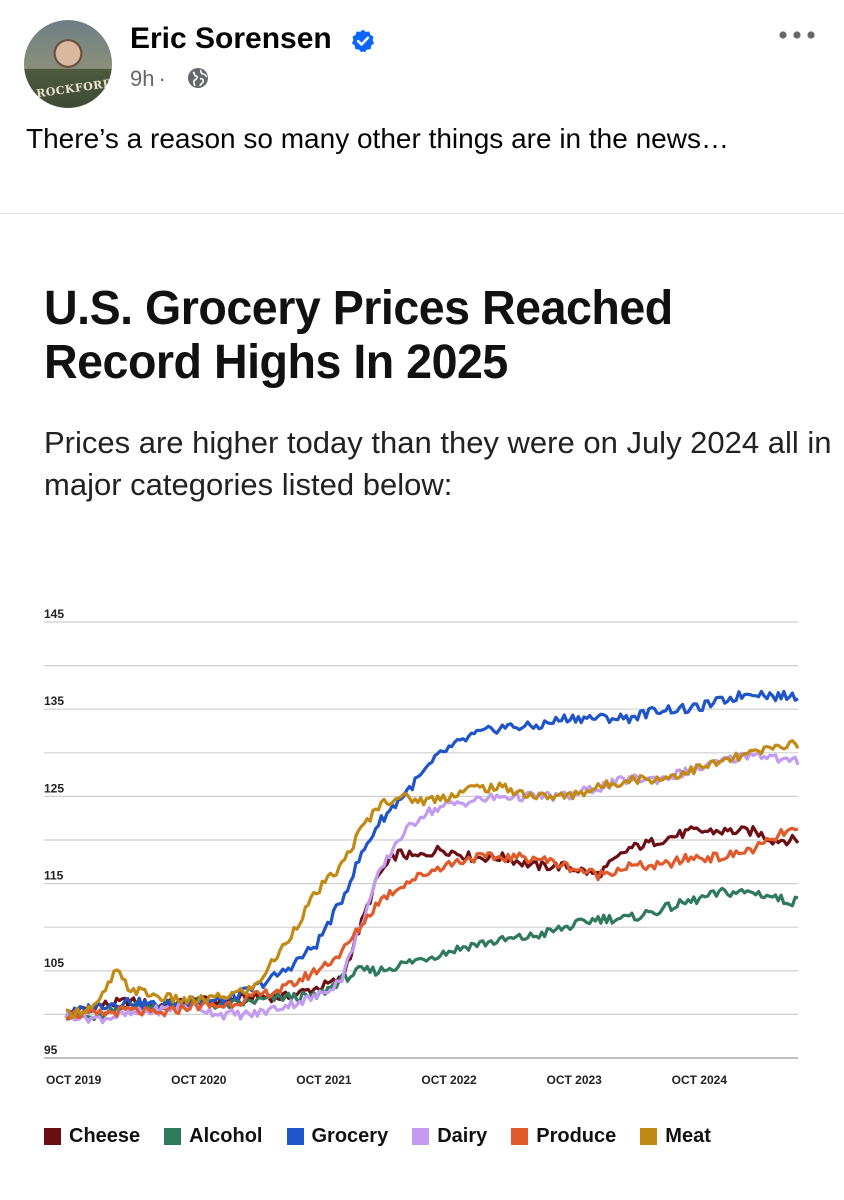 This screenshot has height=1200, width=844. What do you see at coordinates (575, 1080) in the screenshot?
I see `x-tick-label: OCT 2023` at bounding box center [575, 1080].